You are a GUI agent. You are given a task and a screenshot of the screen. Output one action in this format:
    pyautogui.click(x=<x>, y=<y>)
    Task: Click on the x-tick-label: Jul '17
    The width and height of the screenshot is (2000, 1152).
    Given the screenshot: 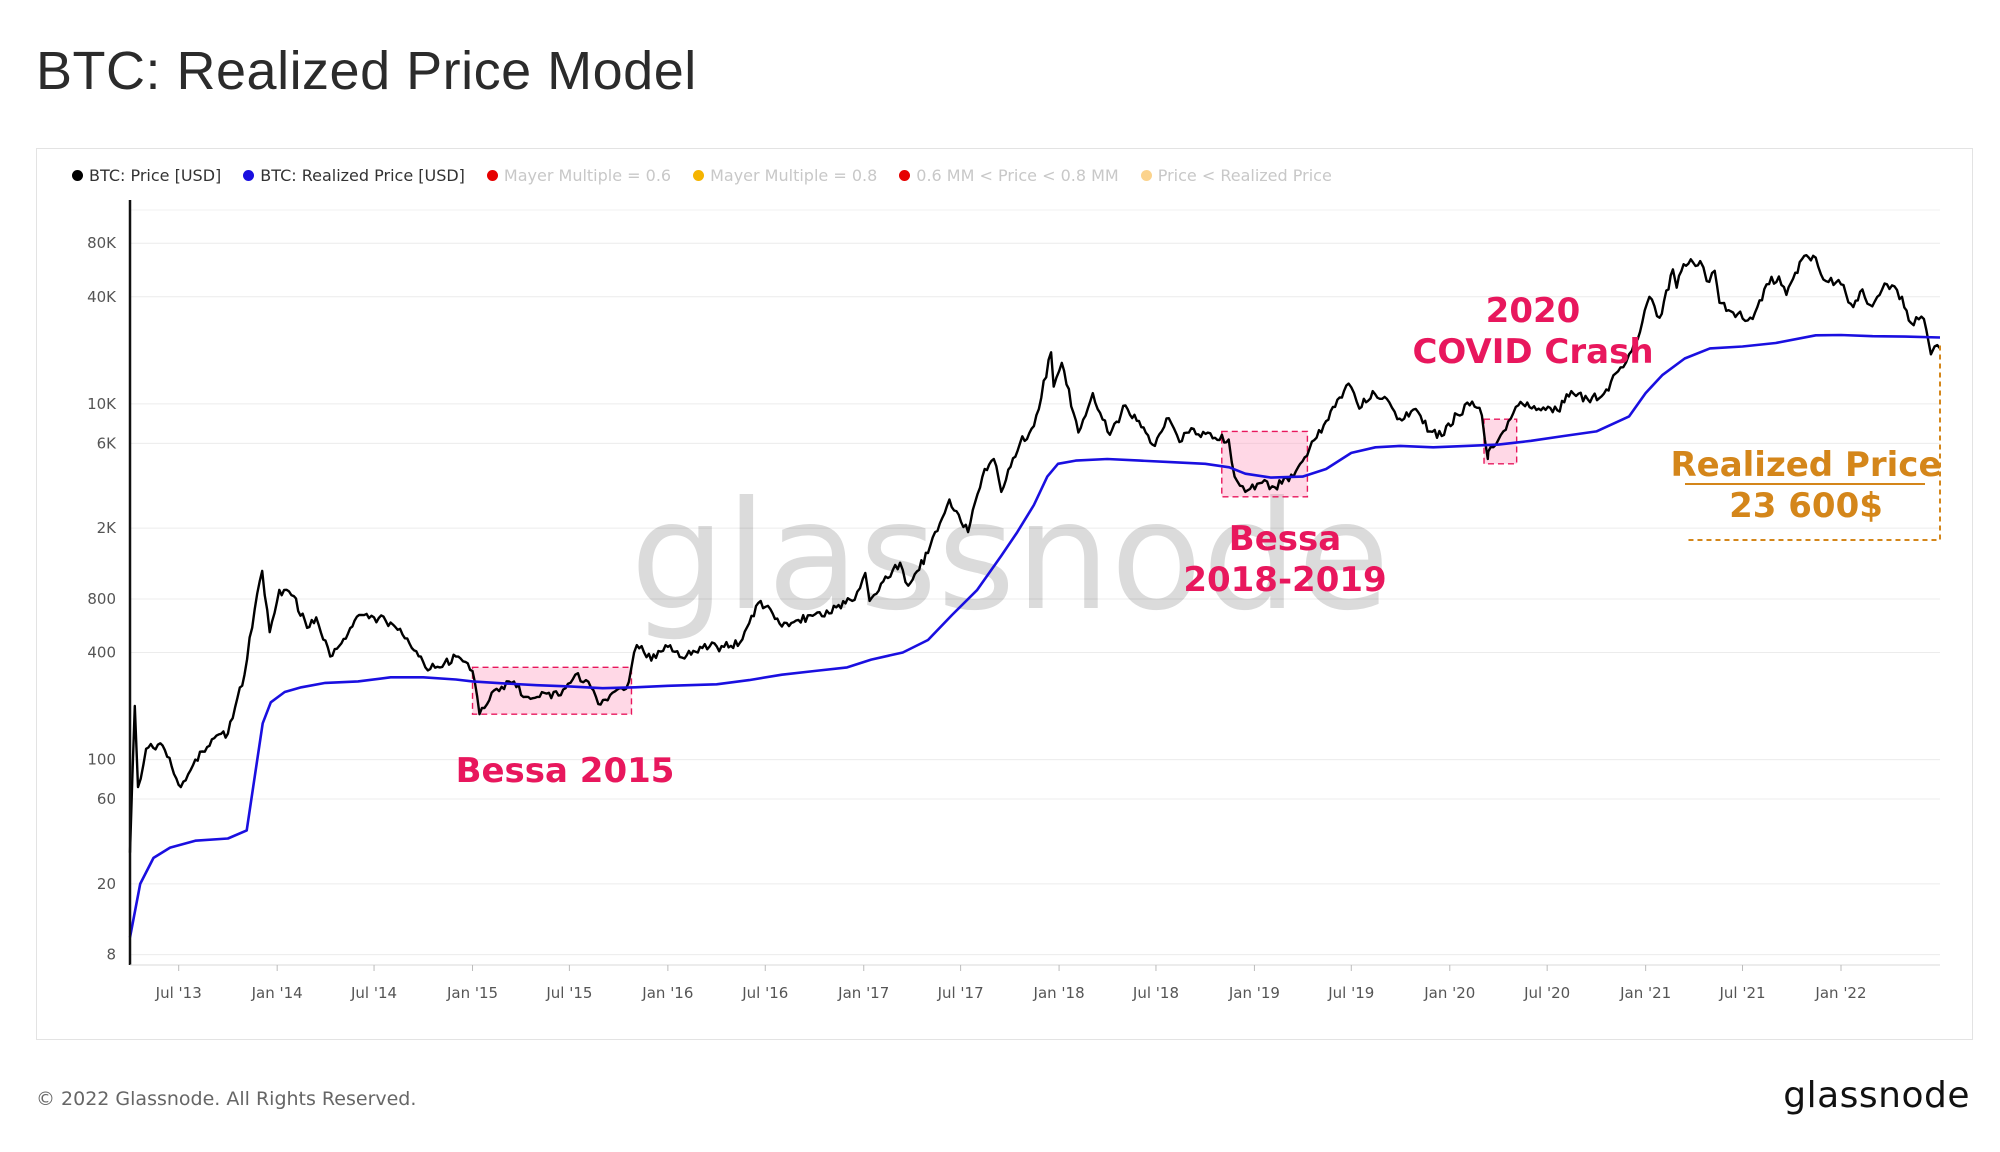 What is the action you would take?
    pyautogui.click(x=960, y=993)
    